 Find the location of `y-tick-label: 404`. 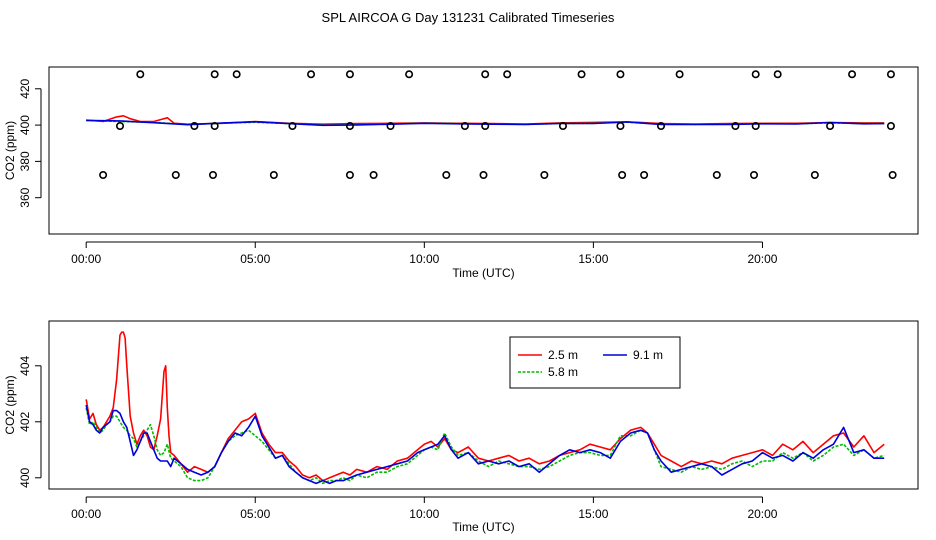

y-tick-label: 404 is located at coordinates (25, 365).